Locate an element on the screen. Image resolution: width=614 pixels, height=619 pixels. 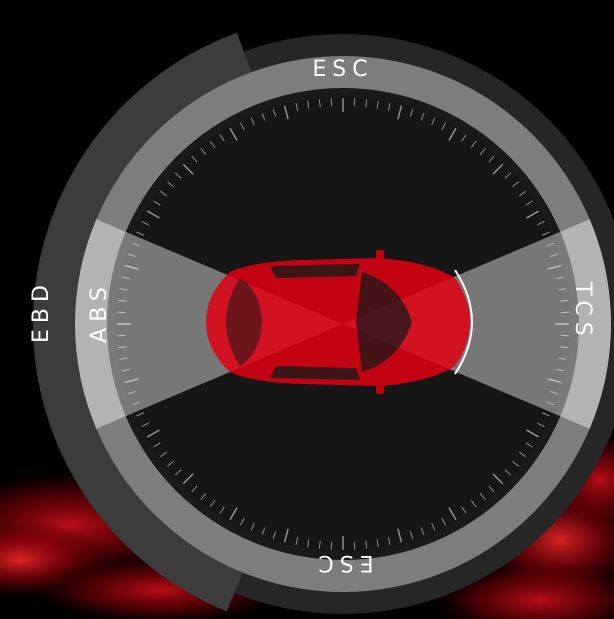
label-ebd: EBD is located at coordinates (41, 311).